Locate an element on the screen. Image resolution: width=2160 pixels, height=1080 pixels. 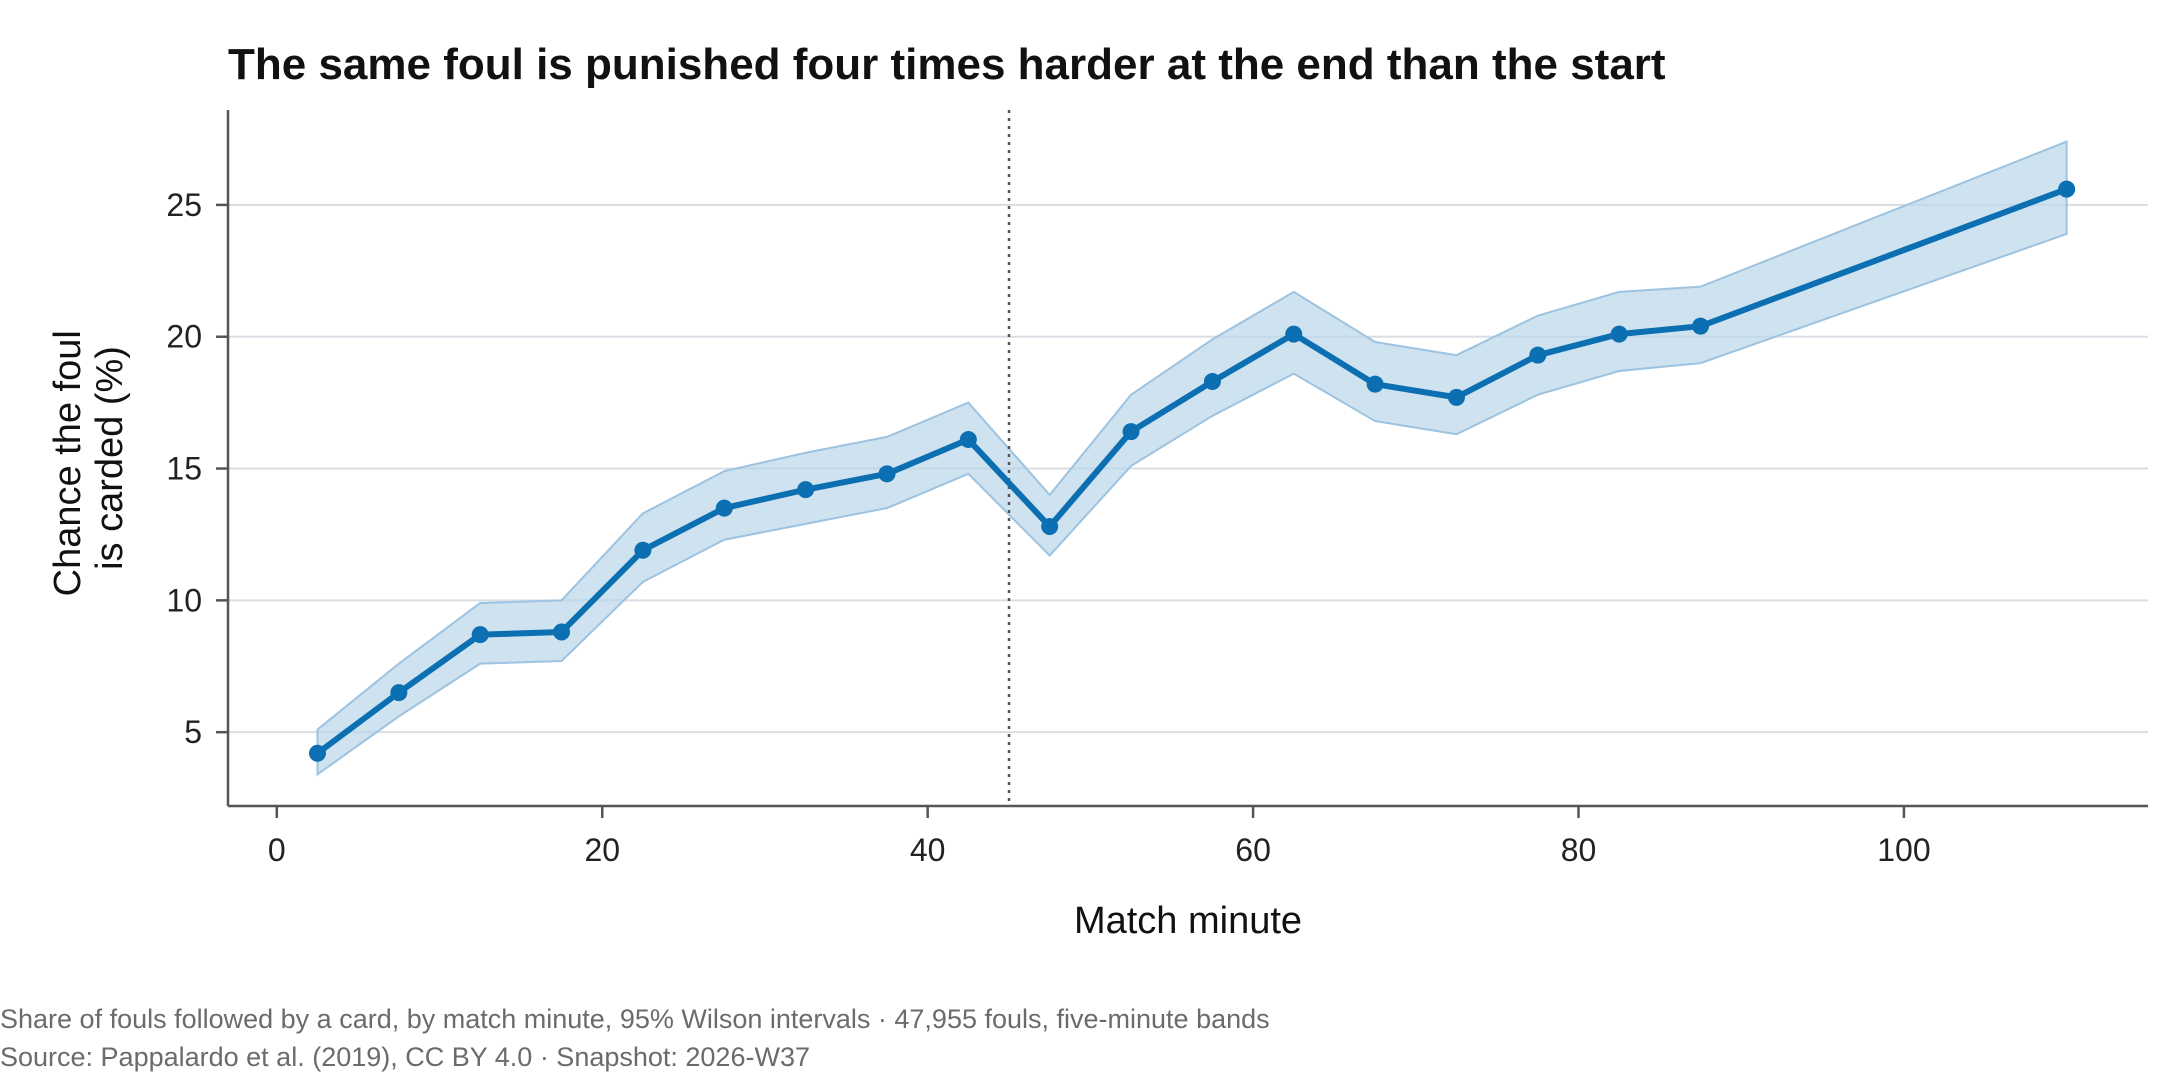
y-axis-label: Chance the foul is carded (%) is located at coordinates (89, 458).